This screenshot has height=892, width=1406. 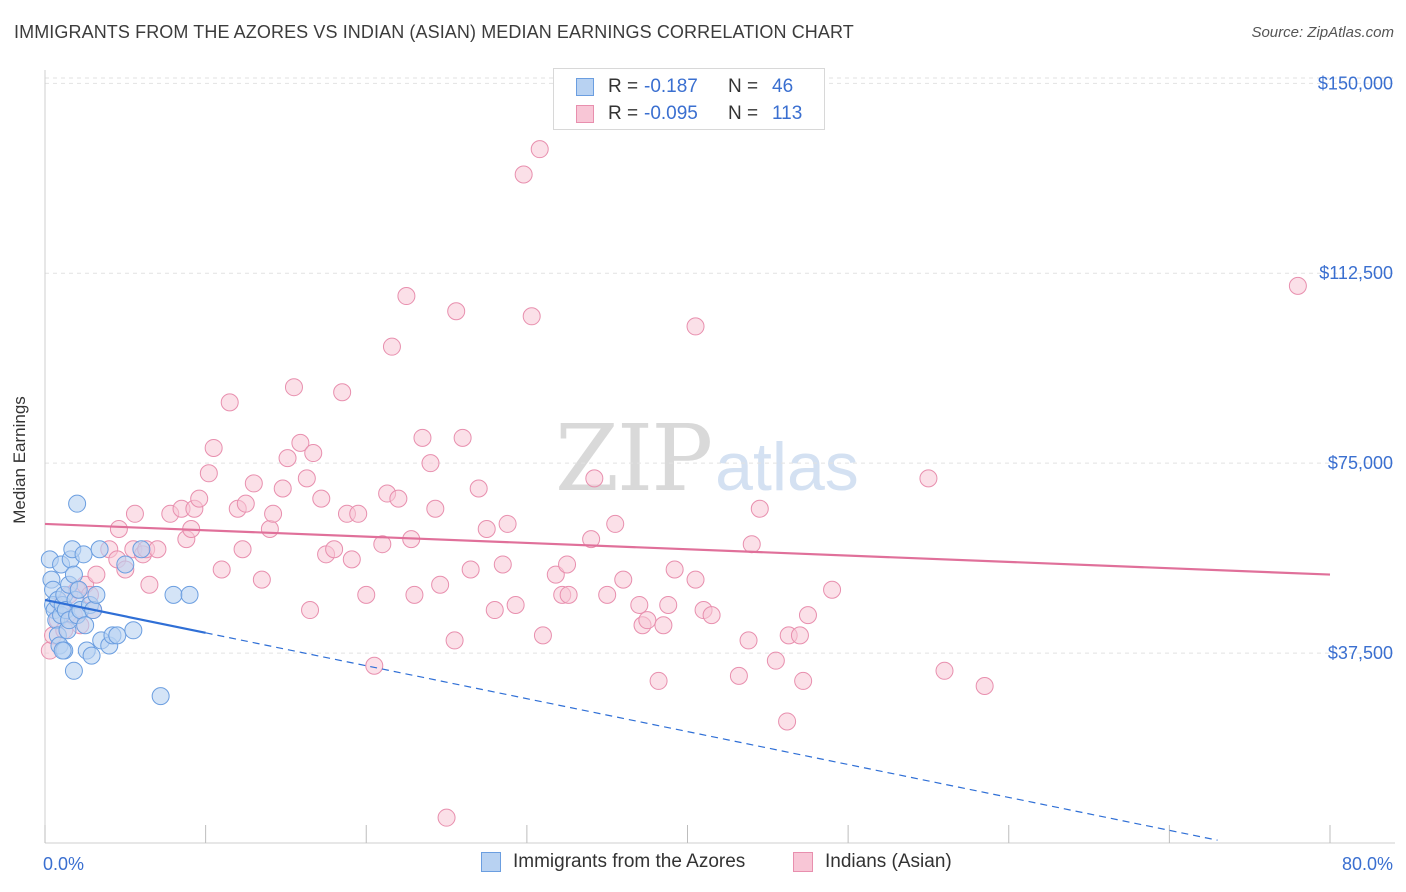 What do you see at coordinates (787, 113) in the screenshot?
I see `n-value: 113` at bounding box center [787, 113].